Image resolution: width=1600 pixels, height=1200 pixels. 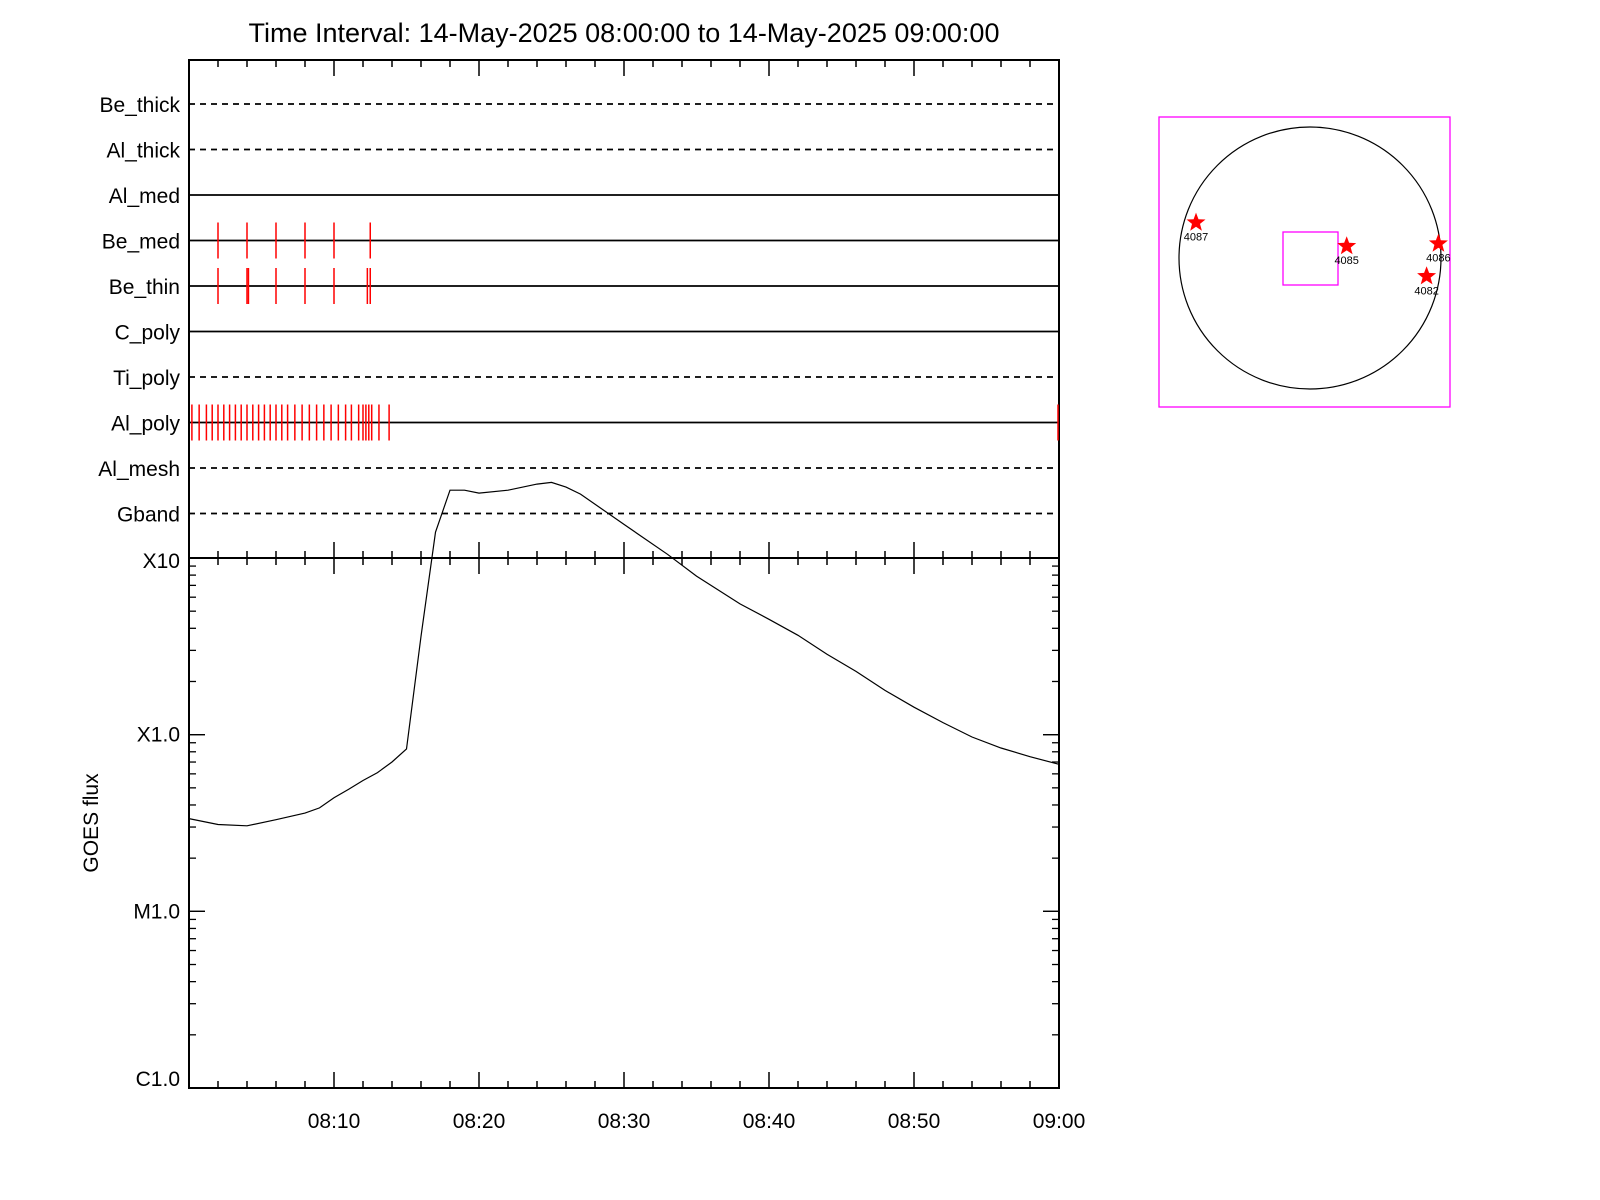 What do you see at coordinates (148, 333) in the screenshot?
I see `filter-row-label: C_poly` at bounding box center [148, 333].